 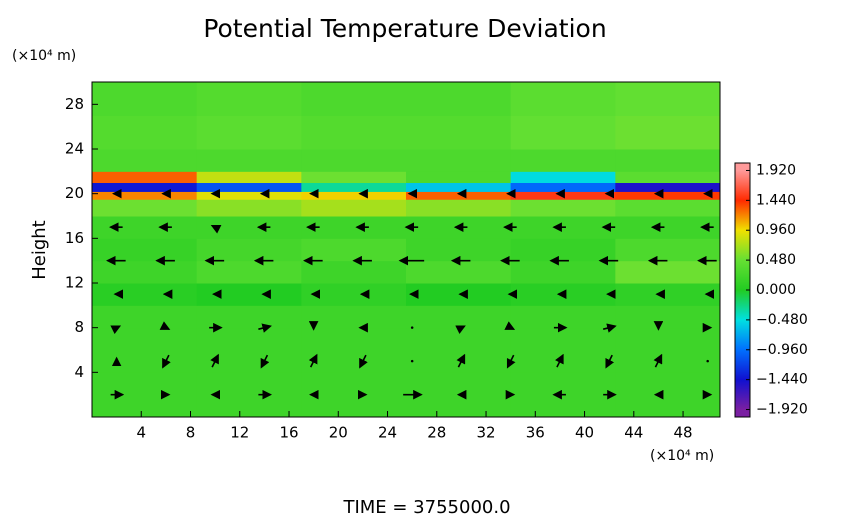 I want to click on y-tick-label: 28, so click(x=74, y=104).